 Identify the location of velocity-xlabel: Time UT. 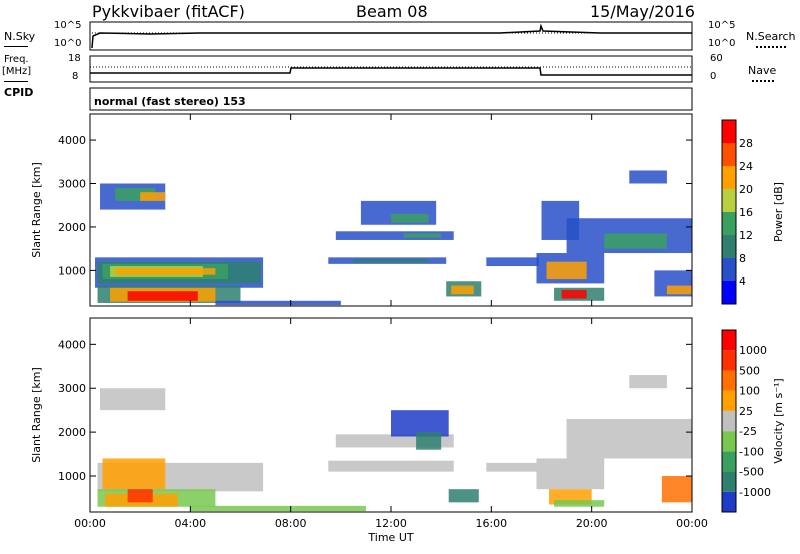
(390, 537).